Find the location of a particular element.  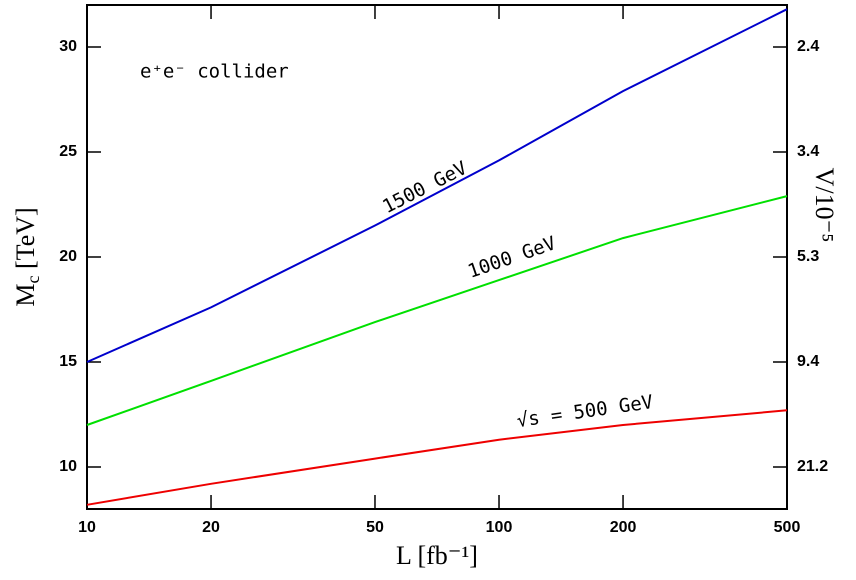

series-label: √s = 500 GeV is located at coordinates (584, 411).